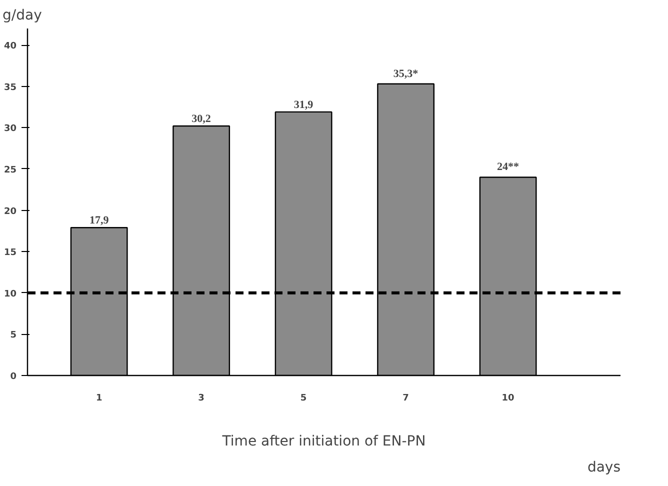 The height and width of the screenshot is (486, 668). Describe the element at coordinates (10, 170) in the screenshot. I see `y-tick-label: 25` at that location.